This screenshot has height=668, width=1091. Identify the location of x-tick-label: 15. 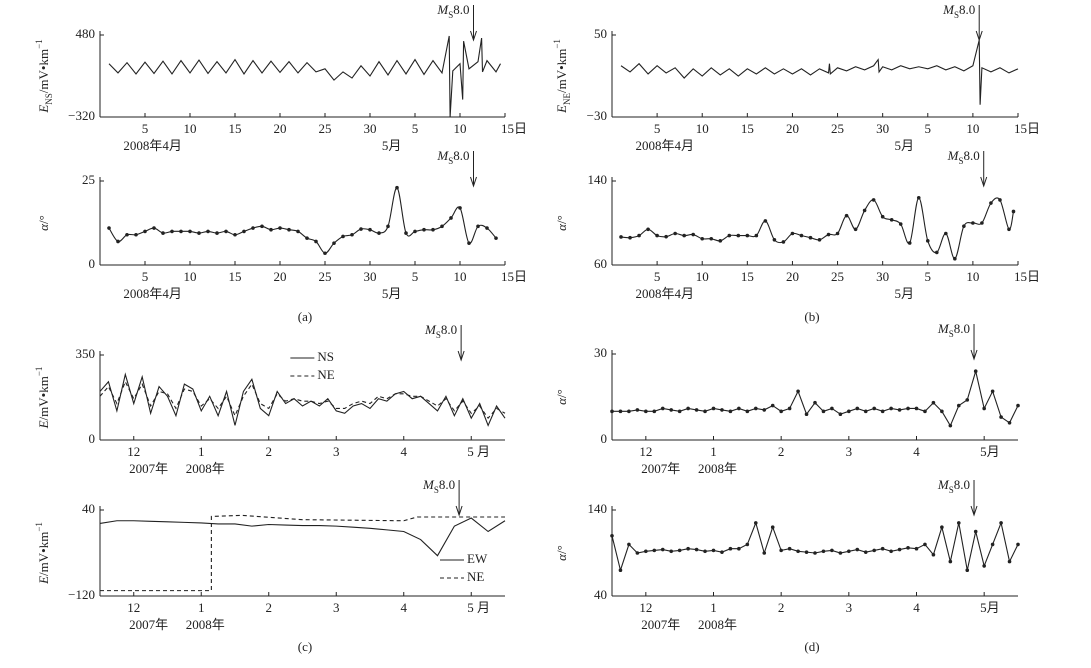
(235, 128).